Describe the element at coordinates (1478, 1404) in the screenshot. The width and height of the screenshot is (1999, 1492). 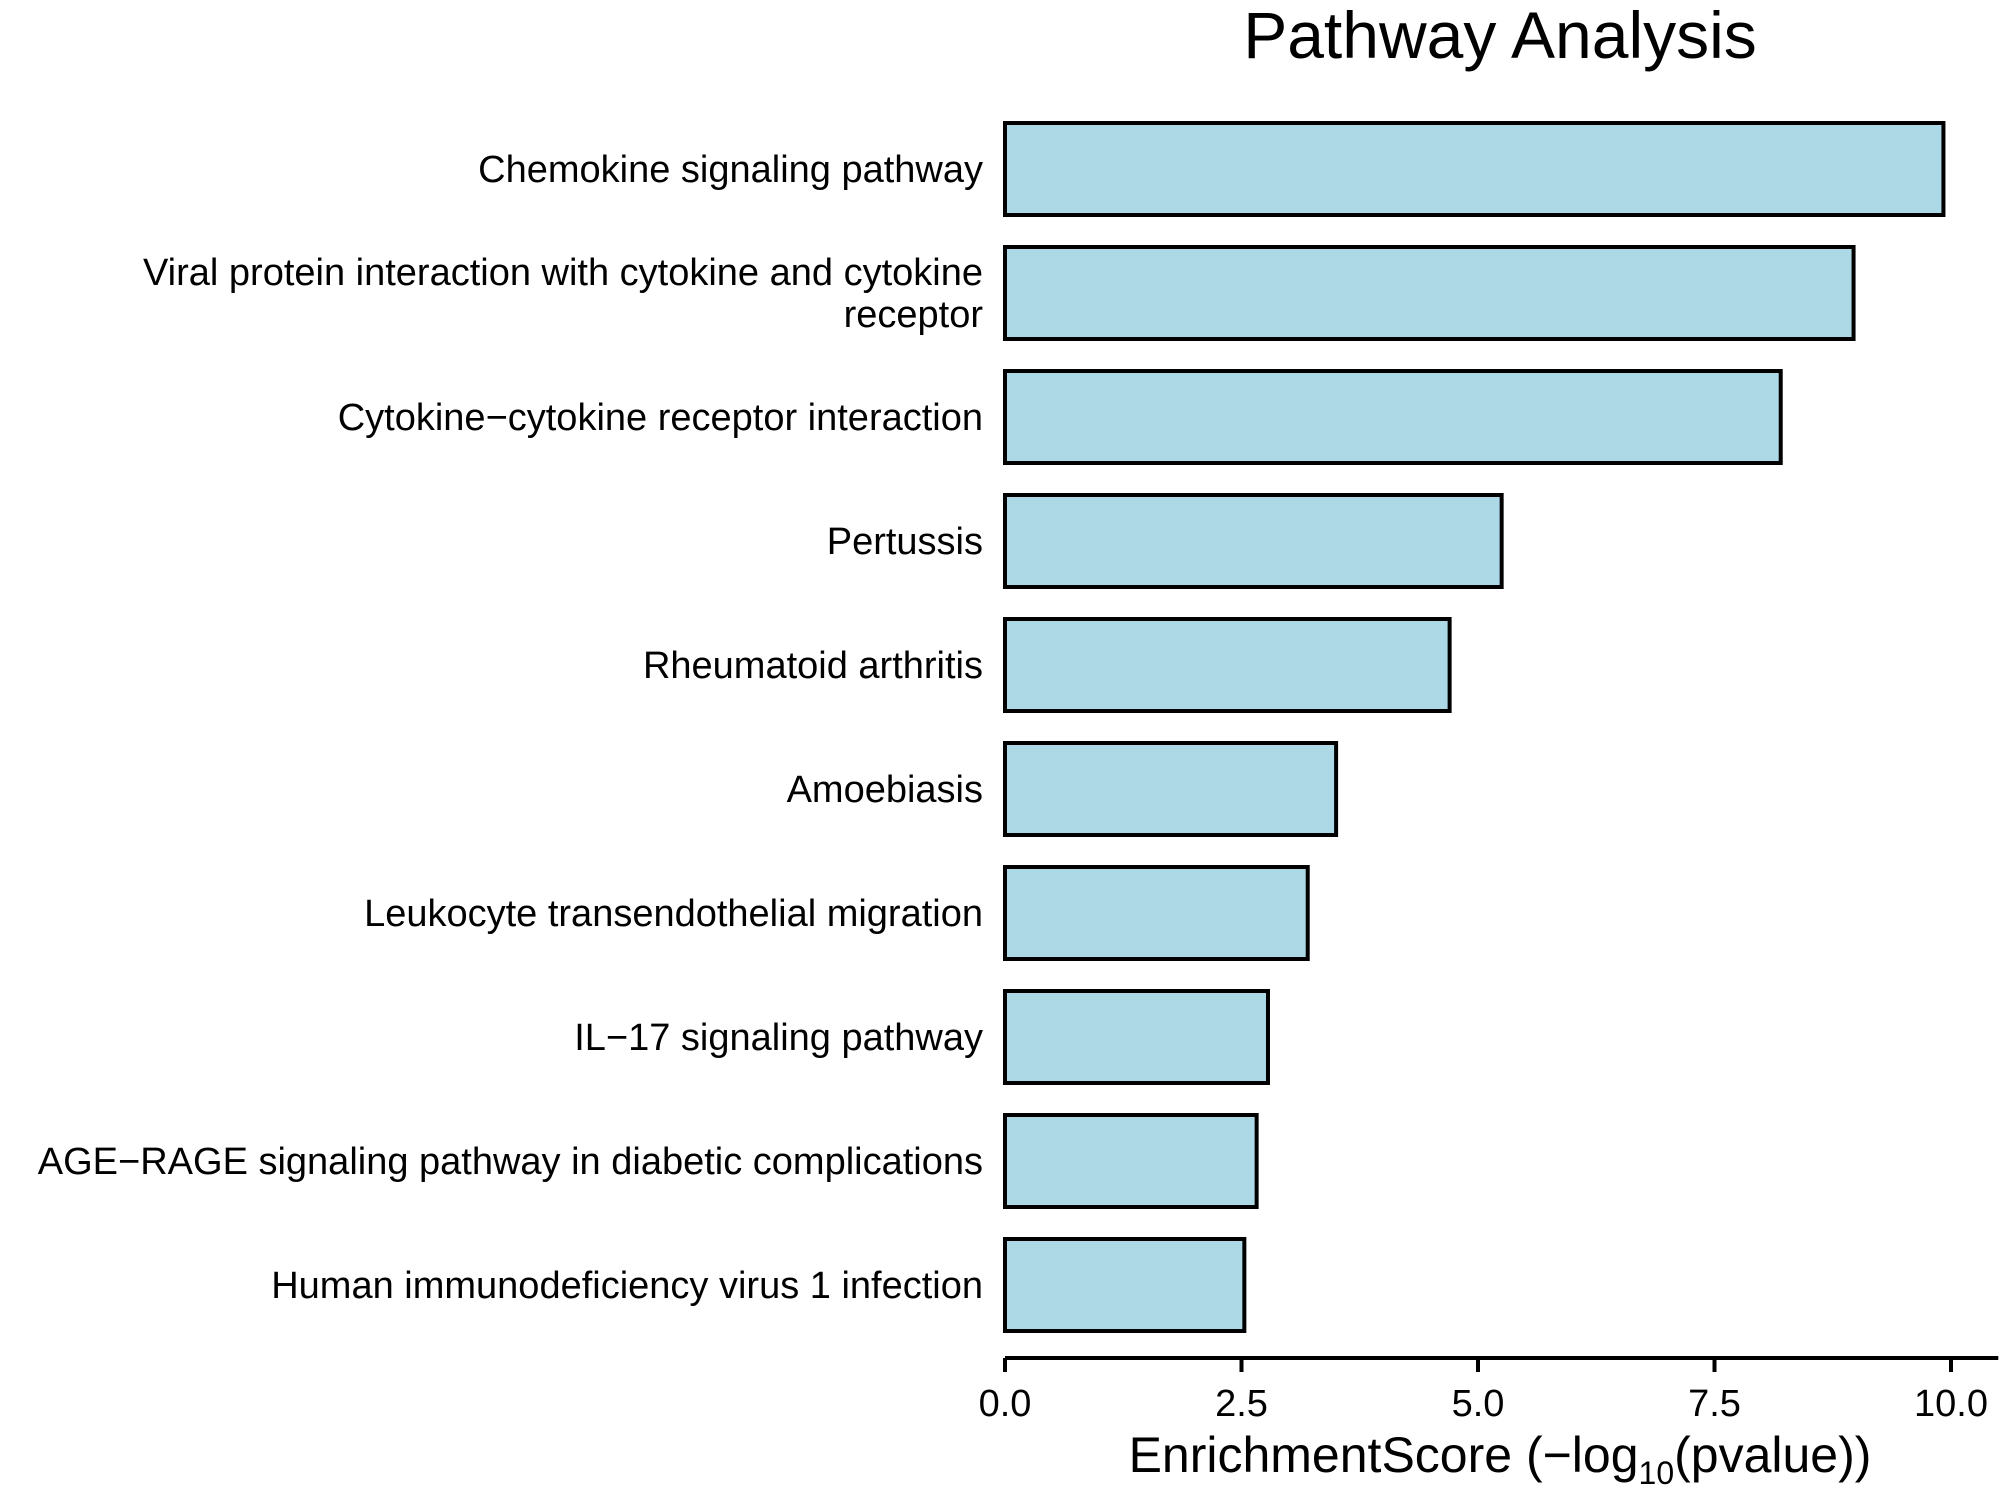
I see `x-tick-label-2: 5.0` at that location.